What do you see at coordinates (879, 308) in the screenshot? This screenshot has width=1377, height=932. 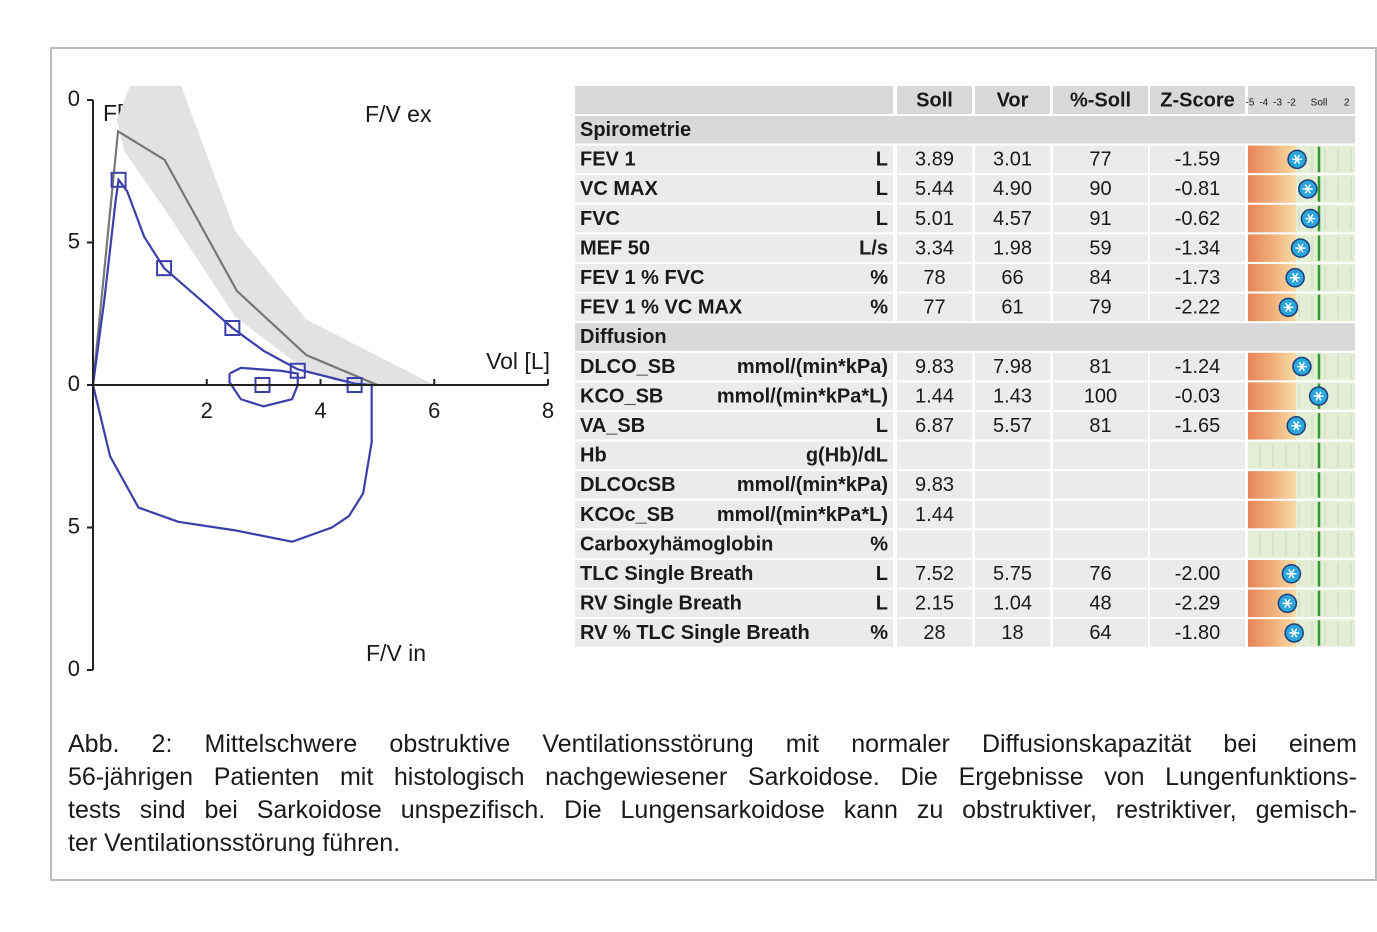 I see `row-unit: %` at bounding box center [879, 308].